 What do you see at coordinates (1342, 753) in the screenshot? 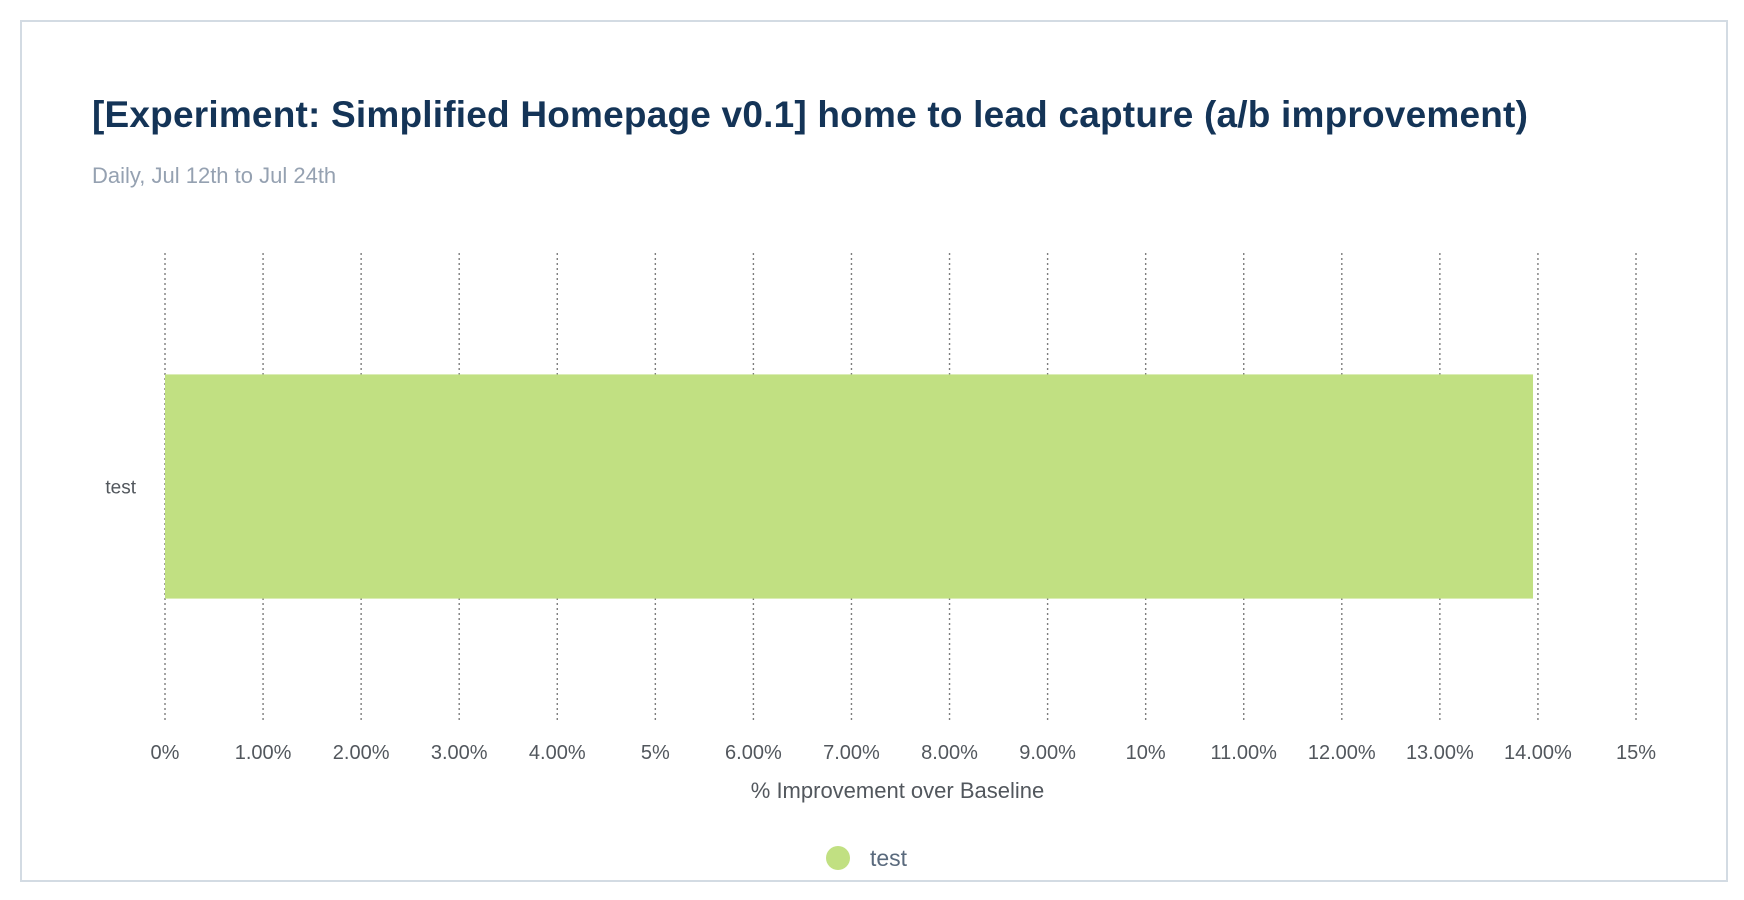
I see `x-tick-label: 12.00%` at bounding box center [1342, 753].